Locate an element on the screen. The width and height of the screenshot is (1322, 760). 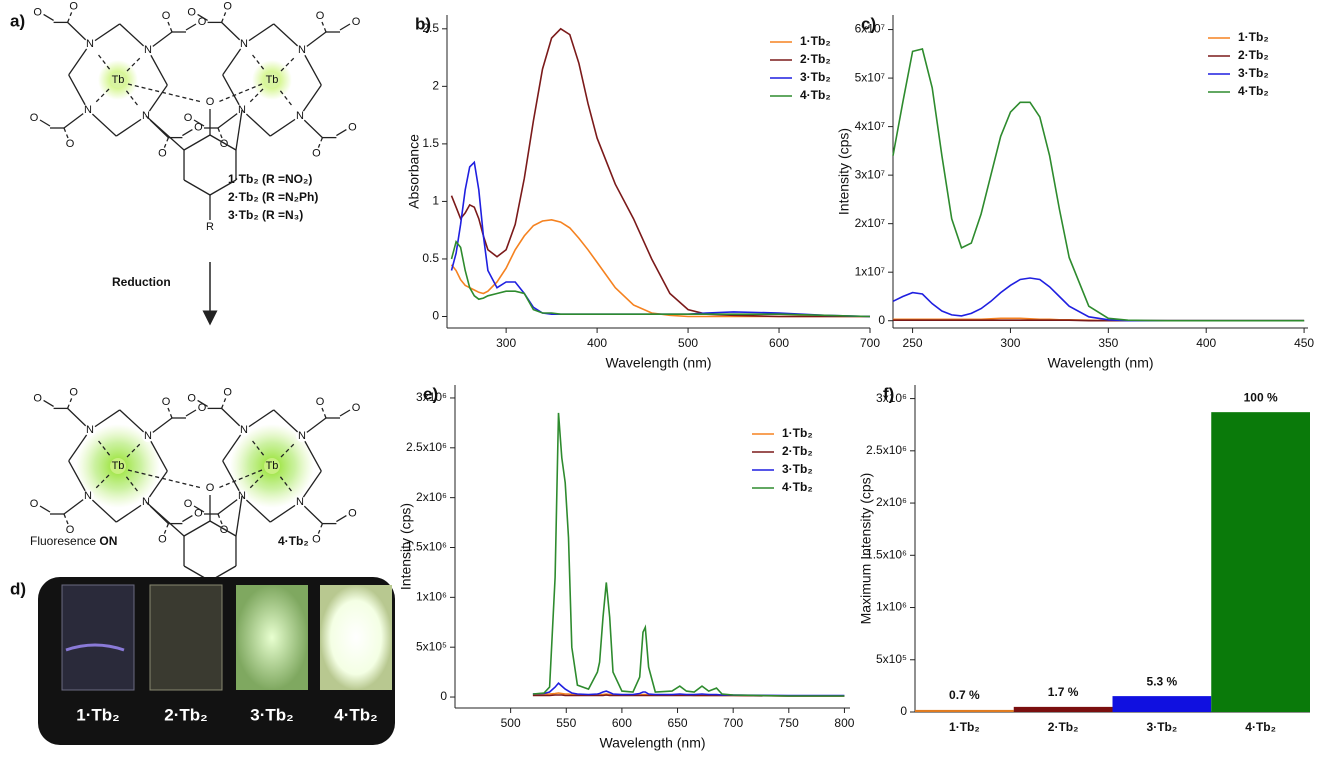
y-tick-label: 6x10⁷ is located at coordinates (870, 29).